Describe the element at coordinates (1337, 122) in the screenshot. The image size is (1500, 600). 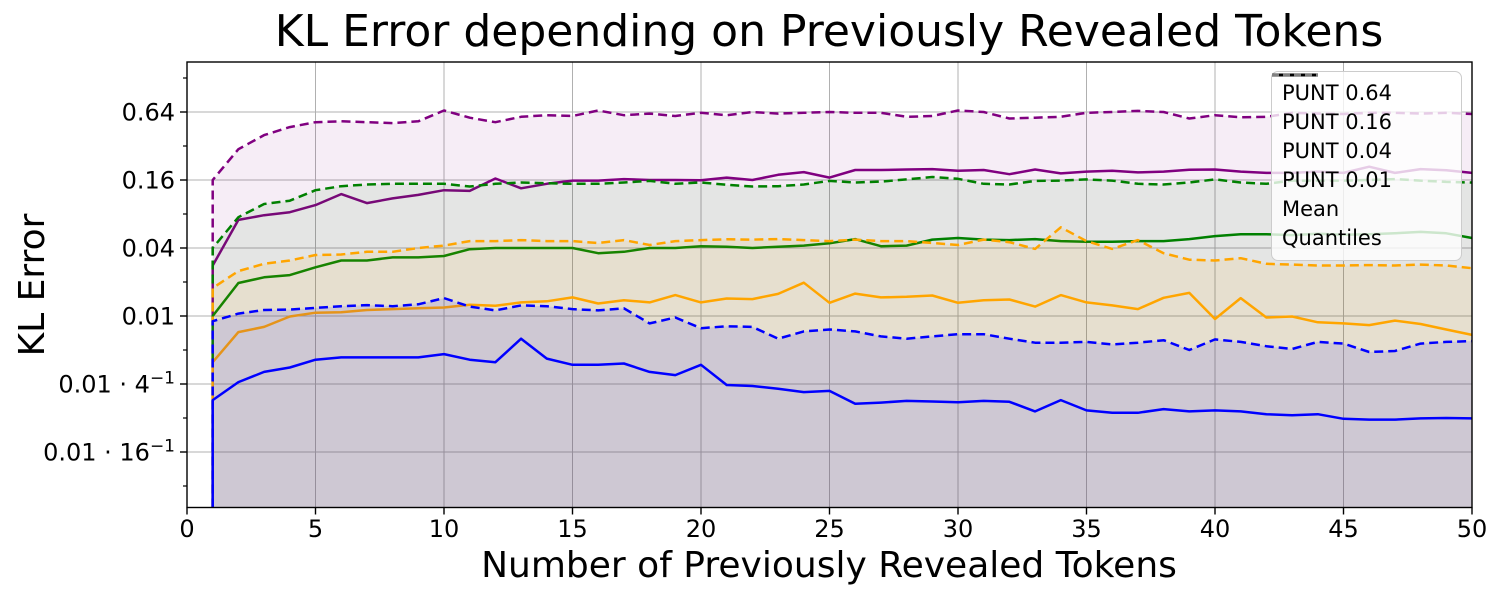
I see `legend-entry-label: PUNT 0.16` at that location.